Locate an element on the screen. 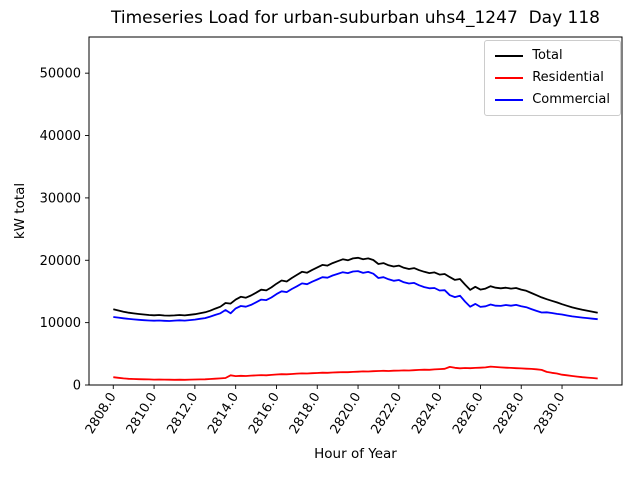 Image resolution: width=640 pixels, height=480 pixels. legend-label: Commercial is located at coordinates (571, 99).